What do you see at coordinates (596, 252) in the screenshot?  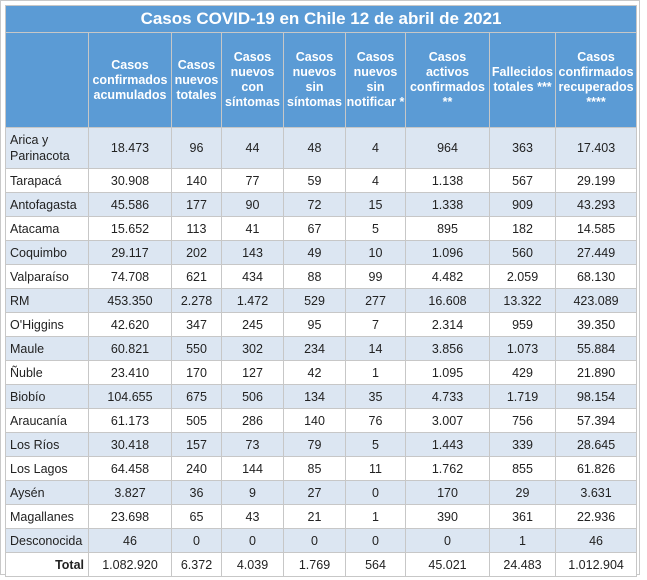 I see `value-cell: 27.449` at bounding box center [596, 252].